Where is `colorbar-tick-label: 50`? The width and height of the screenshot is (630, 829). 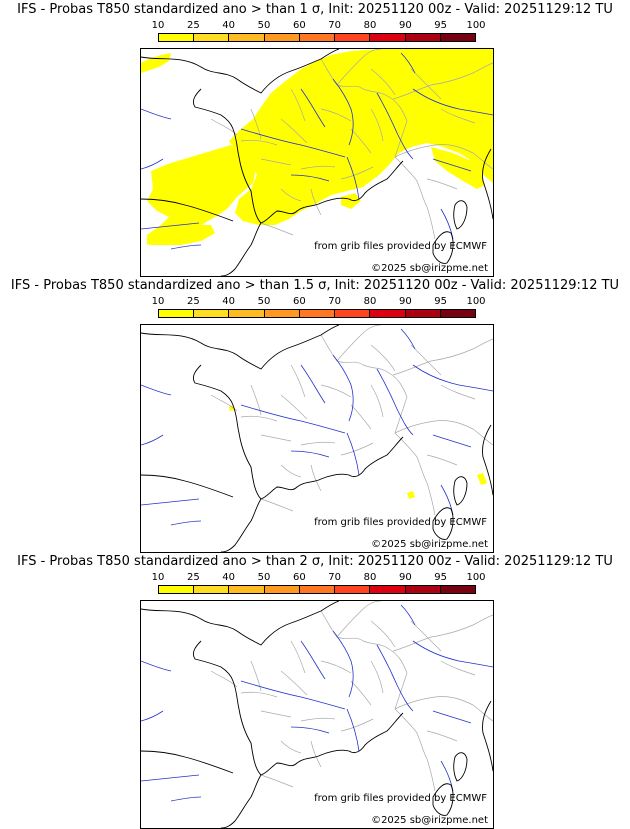 colorbar-tick-label: 50 is located at coordinates (264, 25).